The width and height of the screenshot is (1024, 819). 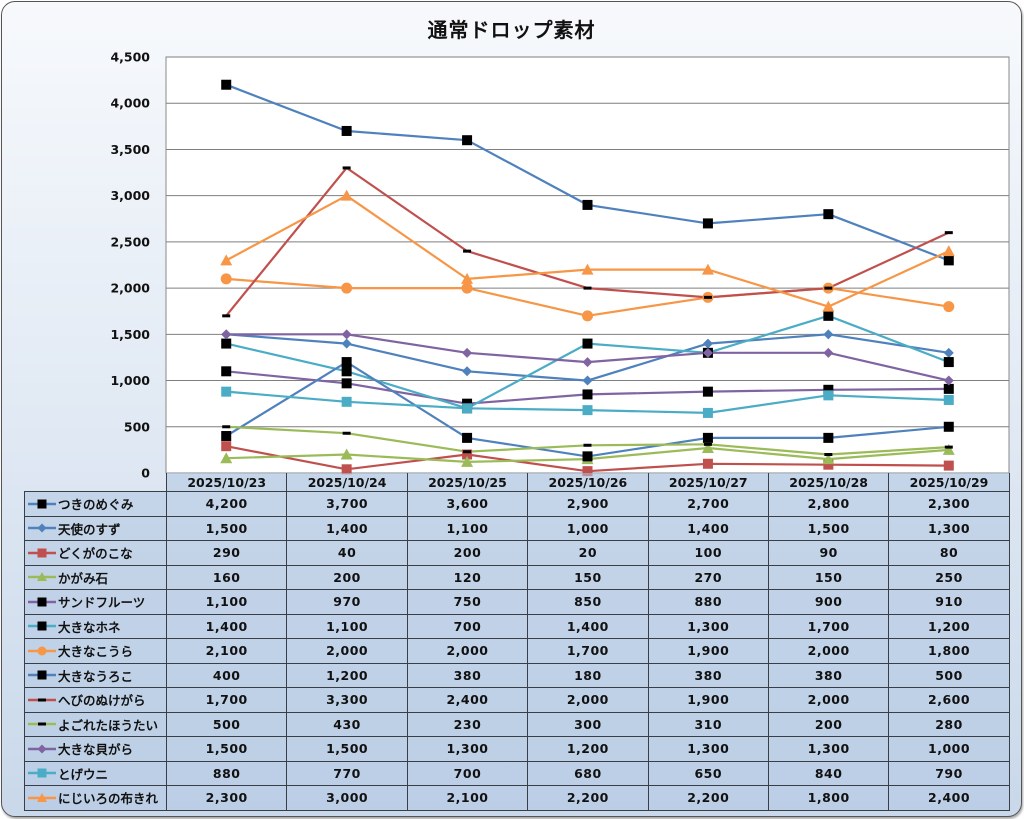 I want to click on data-label: 380, so click(x=828, y=675).